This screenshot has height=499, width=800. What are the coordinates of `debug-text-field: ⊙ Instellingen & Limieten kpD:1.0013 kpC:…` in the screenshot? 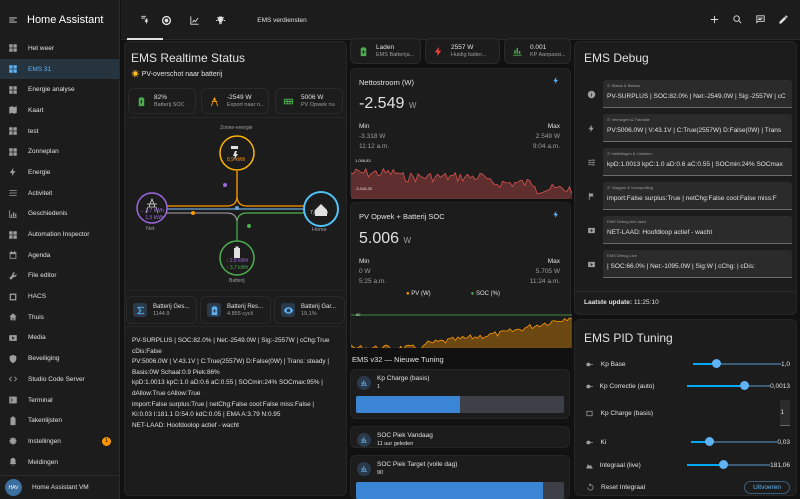 It's located at (697, 162).